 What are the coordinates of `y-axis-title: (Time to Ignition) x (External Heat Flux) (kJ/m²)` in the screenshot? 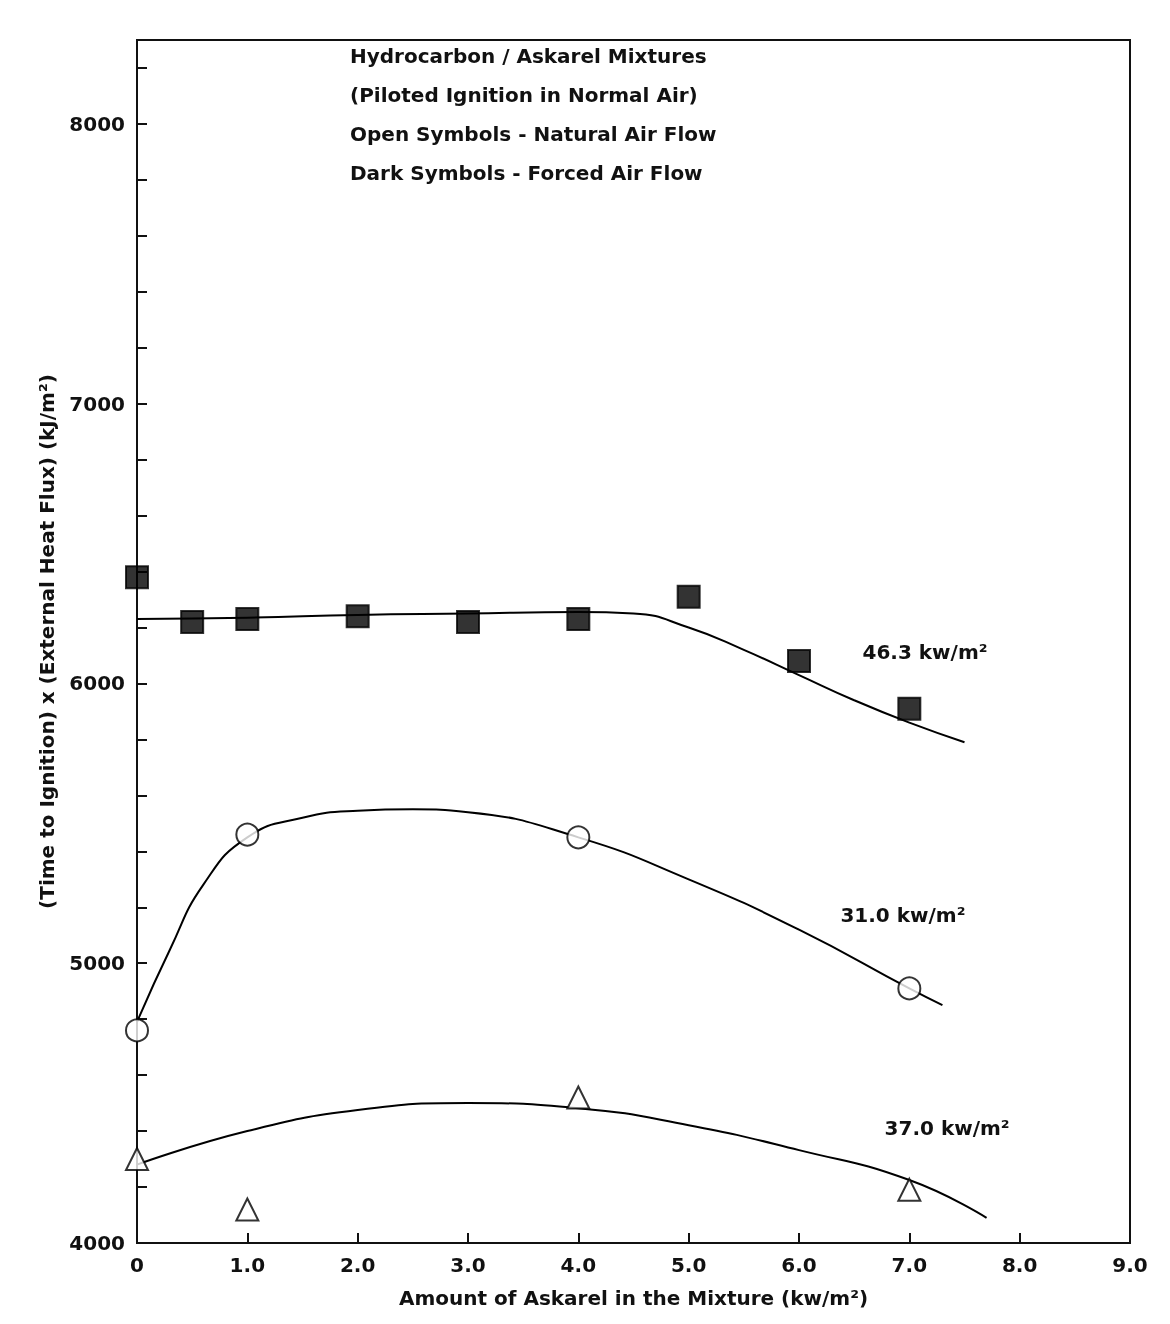 It's located at (47, 641).